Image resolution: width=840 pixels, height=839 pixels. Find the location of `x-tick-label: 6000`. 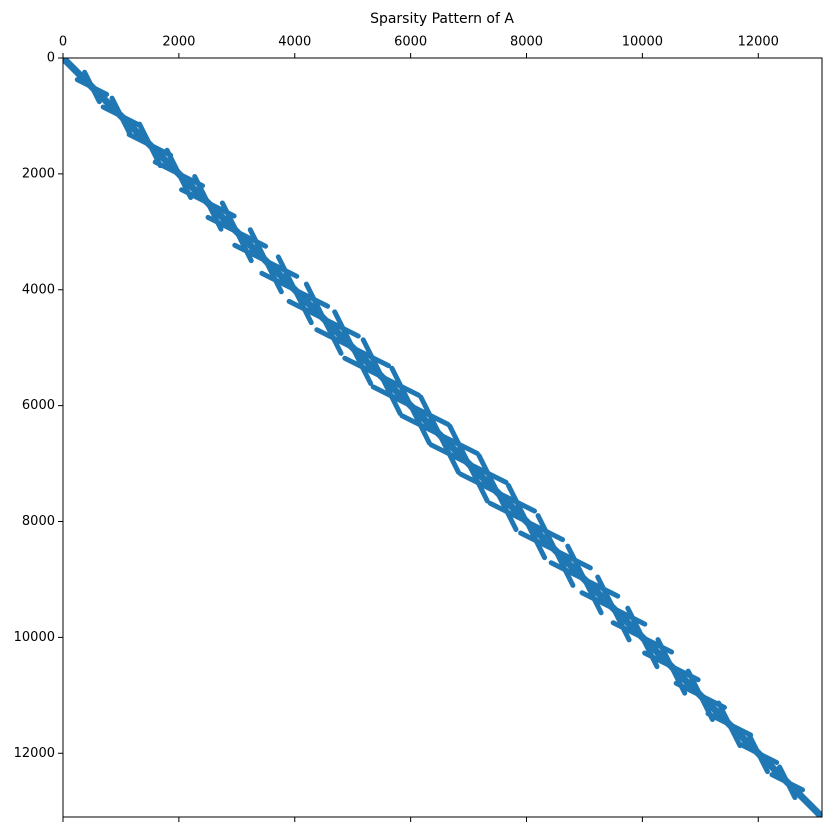

x-tick-label: 6000 is located at coordinates (410, 42).